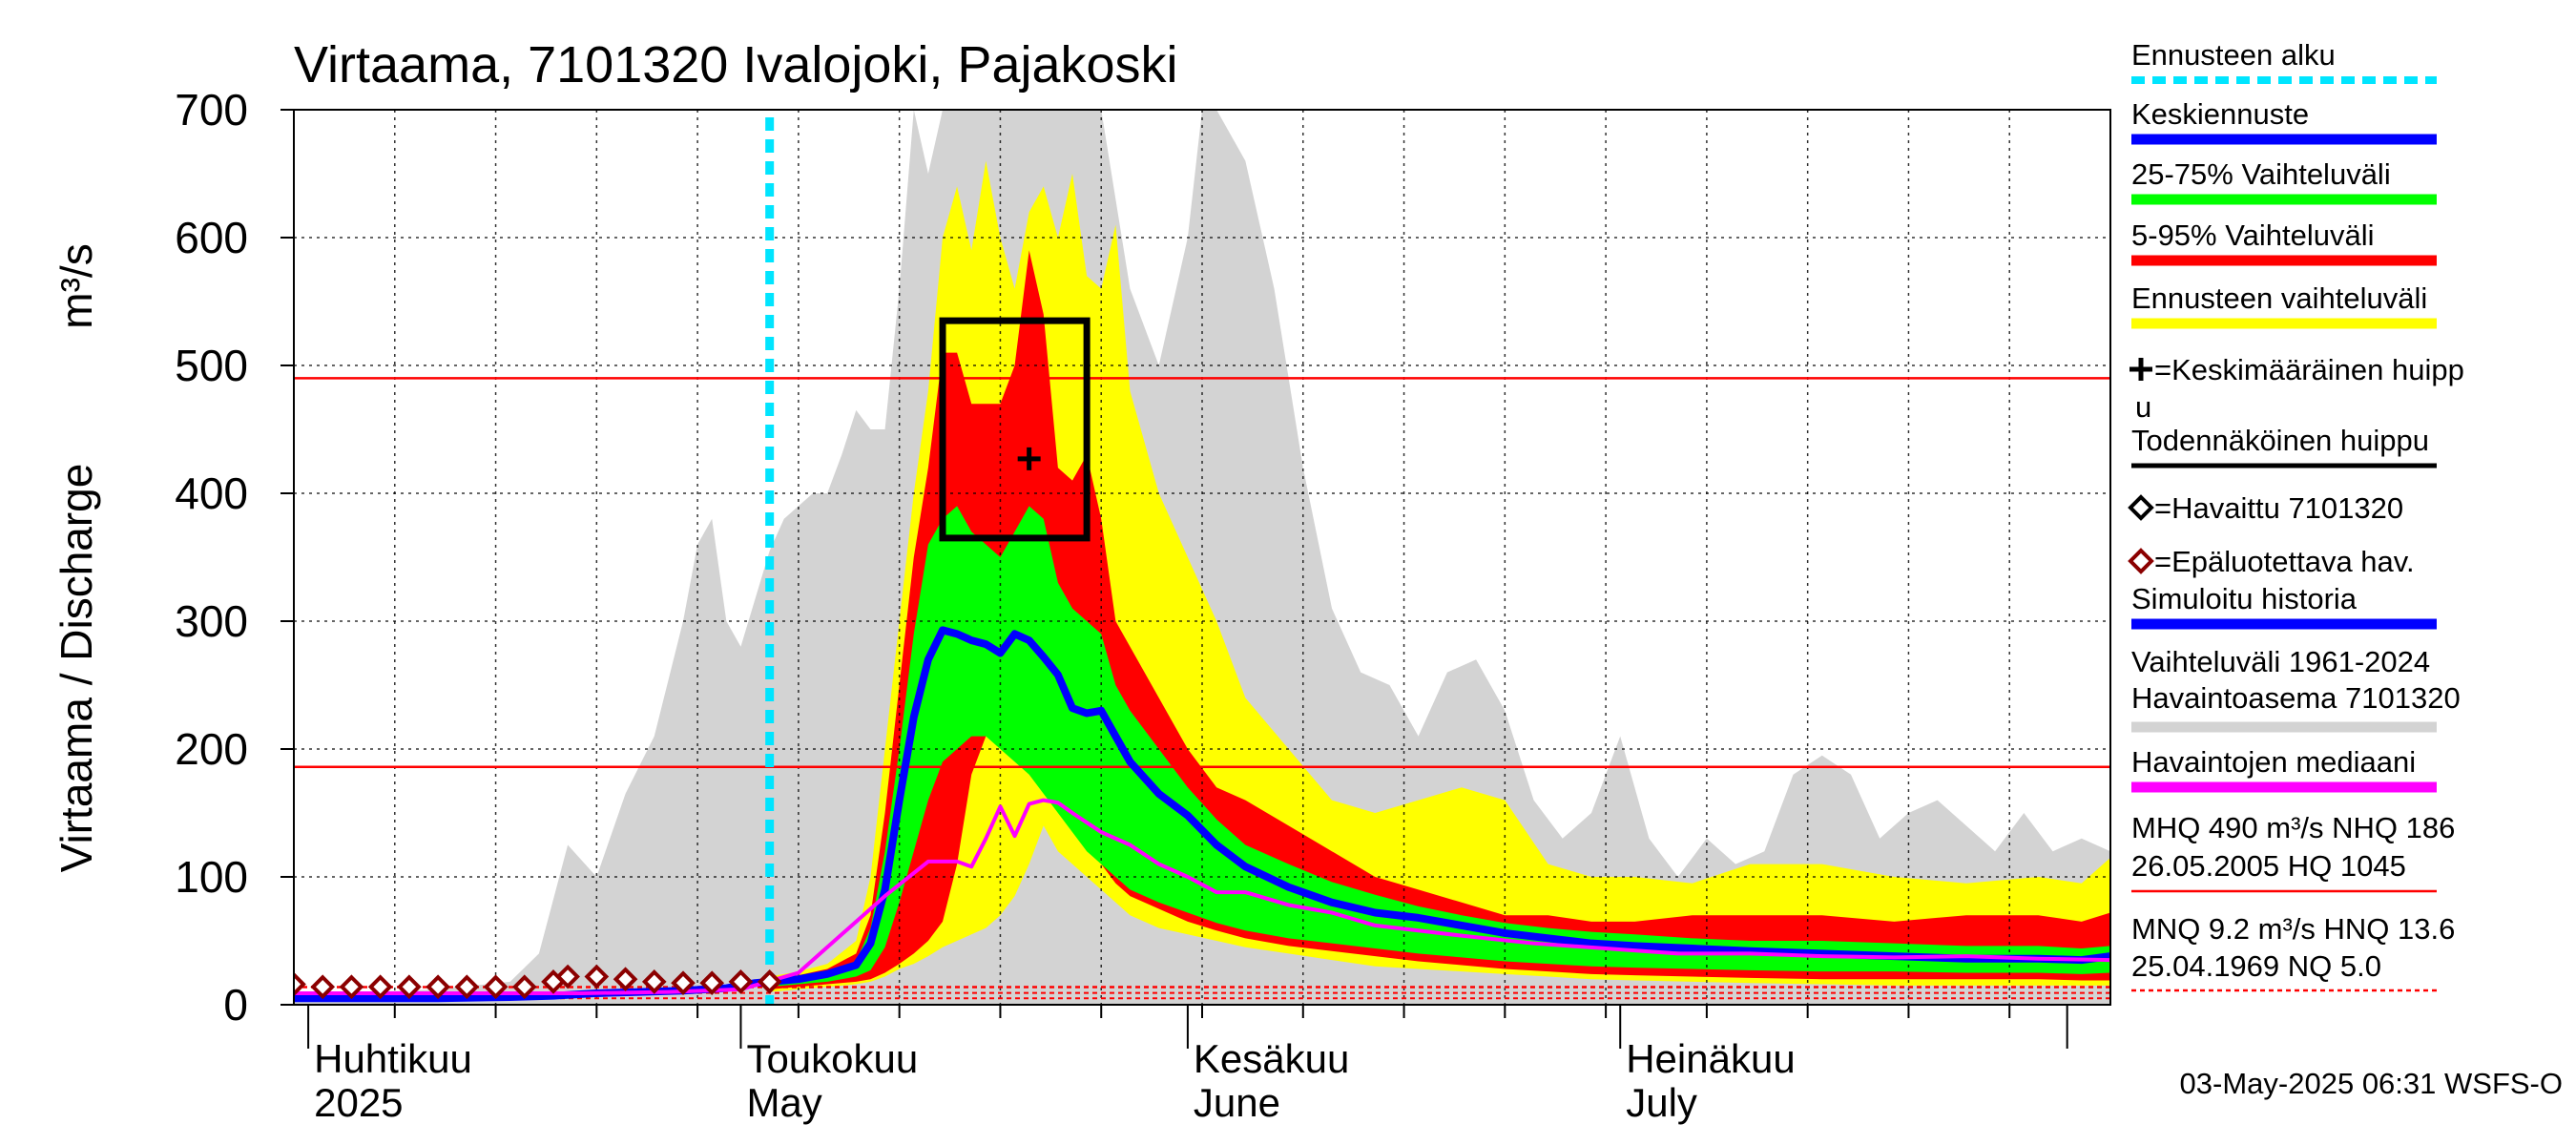  I want to click on chart-title: Virtaama, 7101320 Ivalojoki, Pajakoski, so click(736, 65).